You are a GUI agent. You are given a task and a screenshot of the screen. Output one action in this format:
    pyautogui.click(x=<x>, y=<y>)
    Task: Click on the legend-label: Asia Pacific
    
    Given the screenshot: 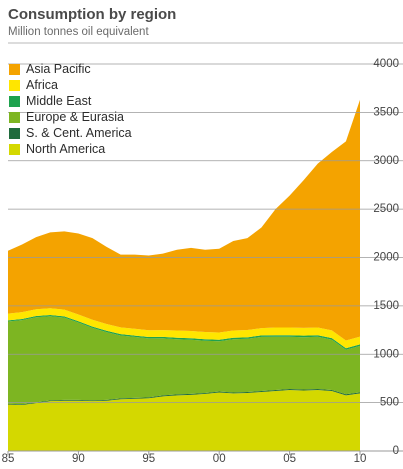 What is the action you would take?
    pyautogui.click(x=58, y=69)
    